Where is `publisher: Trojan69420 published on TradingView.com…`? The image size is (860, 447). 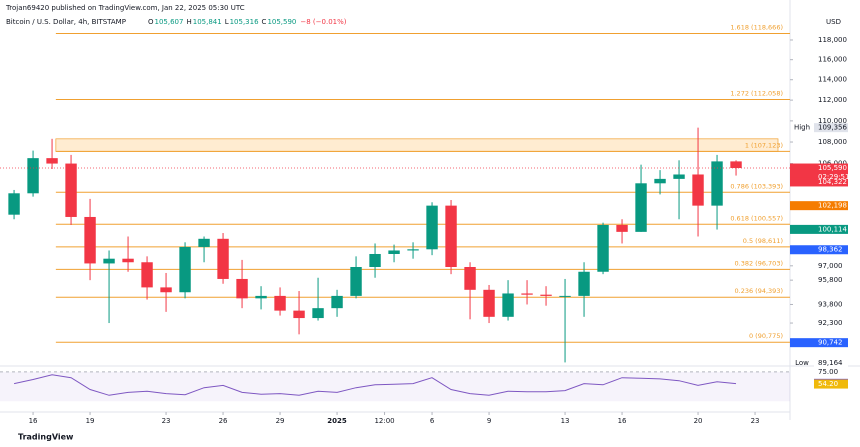 publisher: Trojan69420 published on TradingView.com… is located at coordinates (125, 8).